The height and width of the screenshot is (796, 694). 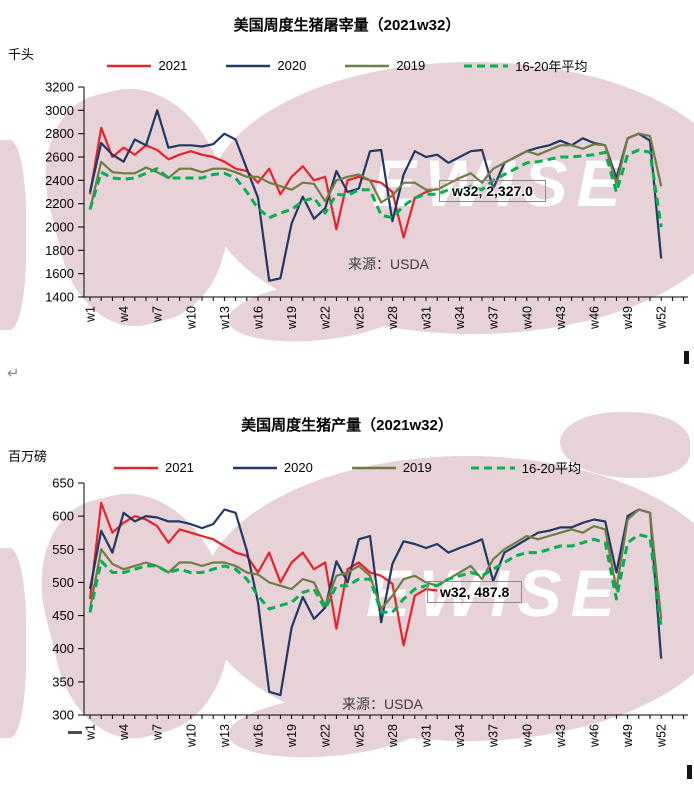 I want to click on svg-text: 3200, so click(x=59, y=87).